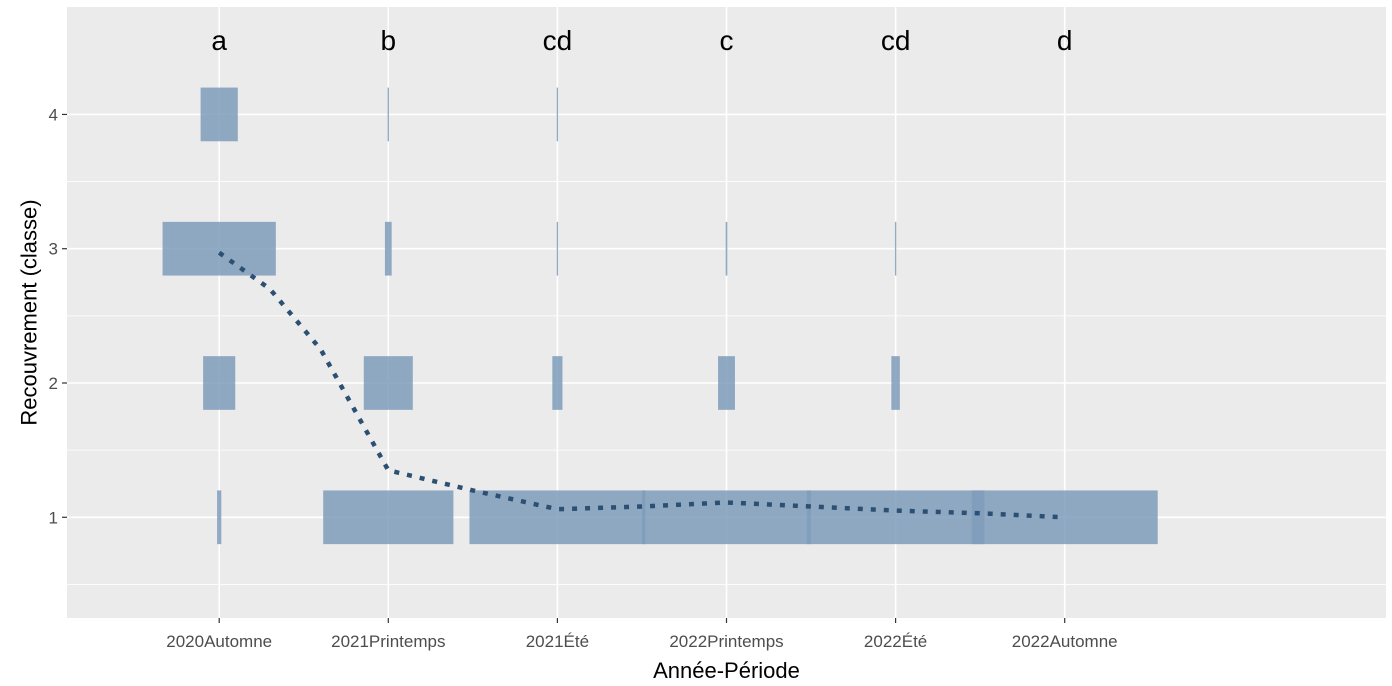 The height and width of the screenshot is (686, 1392). Describe the element at coordinates (219, 40) in the screenshot. I see `group-letter-2020Automne: a` at that location.